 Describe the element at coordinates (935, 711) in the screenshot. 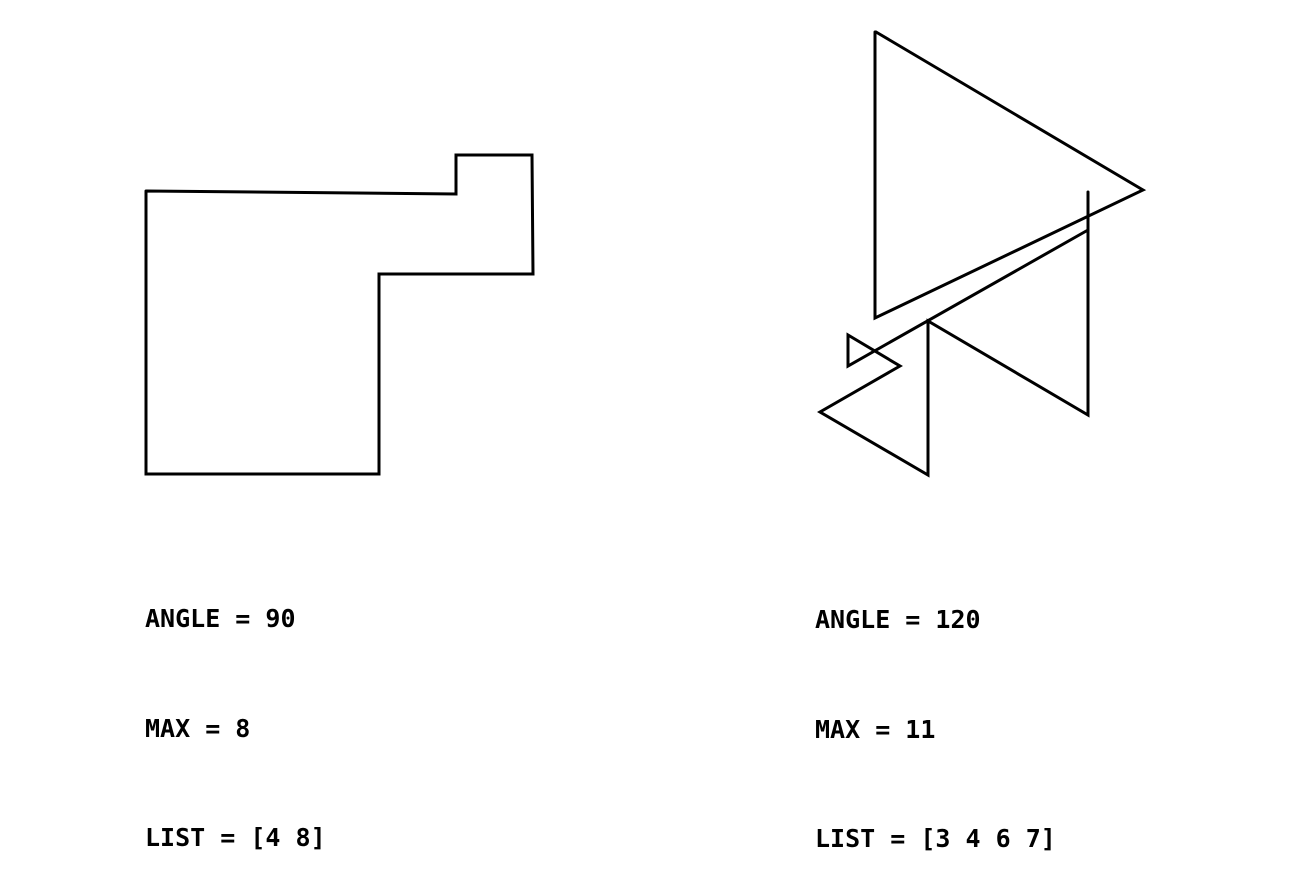

I see `caption-figure-angle-120: ANGLE = 120 MAX = 11 LIST = [3 4 6 7]` at that location.